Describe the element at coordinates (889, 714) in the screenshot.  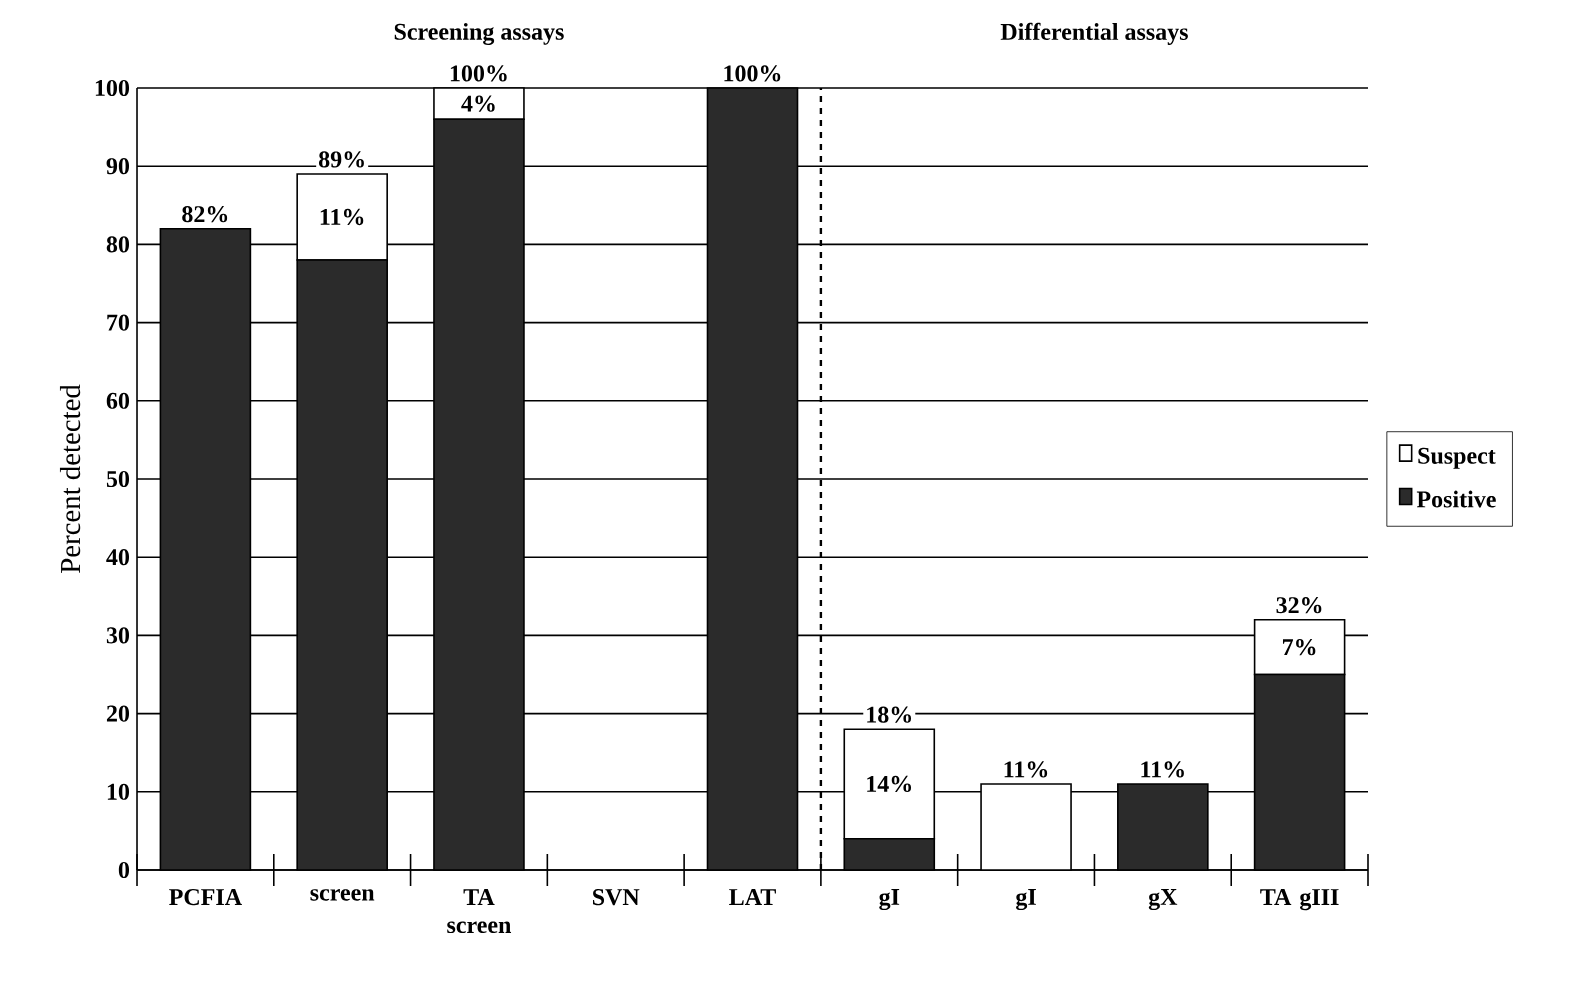
I see `total-label: 18%` at that location.